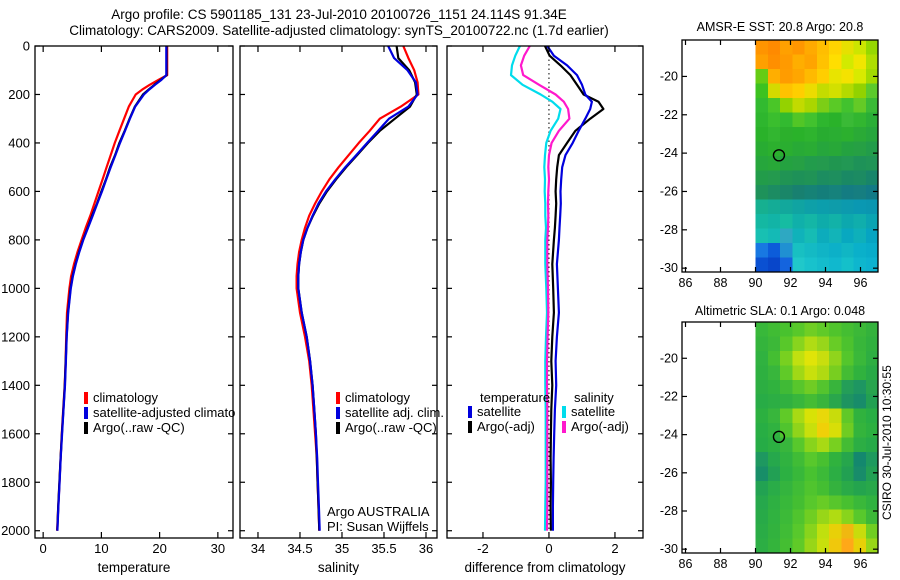 The height and width of the screenshot is (580, 900). What do you see at coordinates (15, 385) in the screenshot?
I see `svg-text: 1400` at bounding box center [15, 385].